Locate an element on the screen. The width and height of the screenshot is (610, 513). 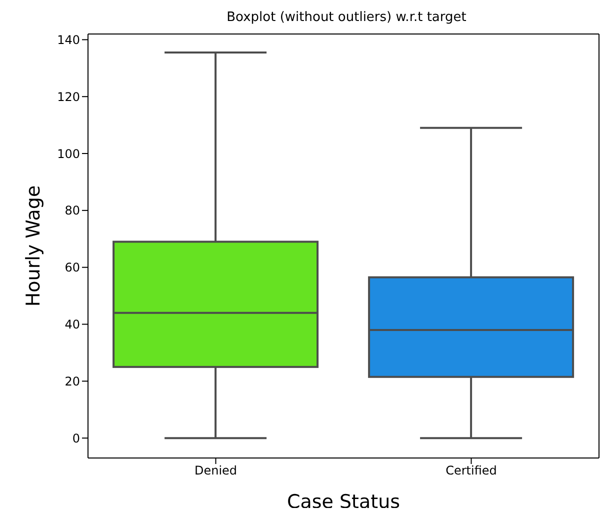
y-axis-title: Hourly Wage is located at coordinates (33, 246).